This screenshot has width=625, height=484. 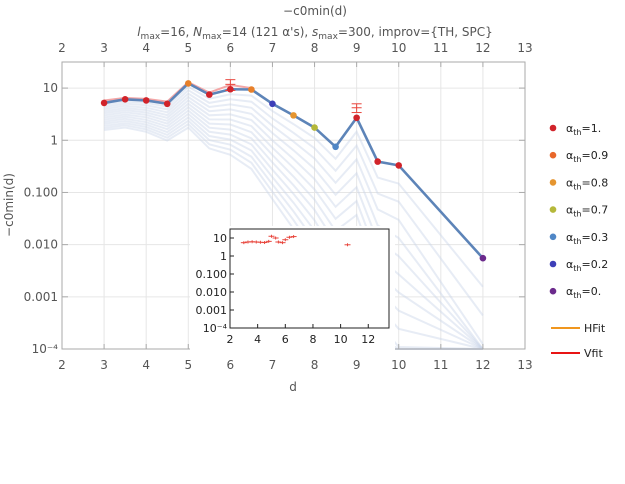 What do you see at coordinates (267, 32) in the screenshot?
I see `subtitle-part: =14 (121 α's),` at bounding box center [267, 32].